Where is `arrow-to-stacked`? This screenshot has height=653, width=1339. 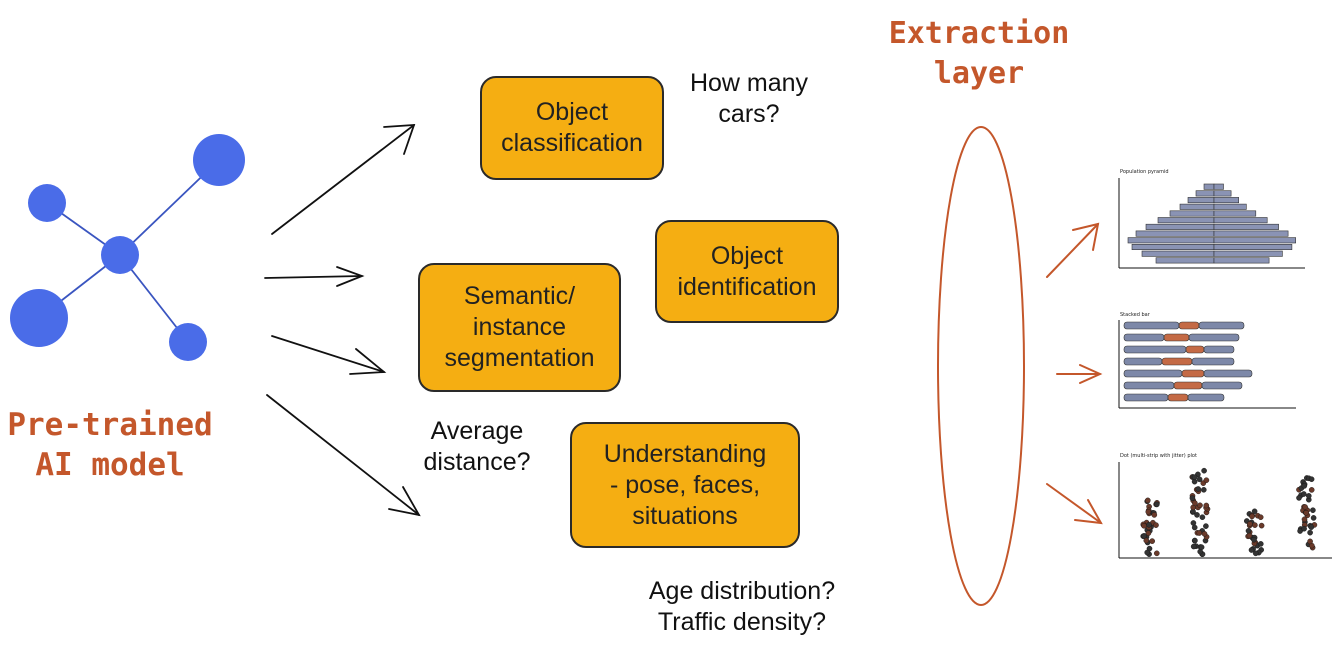 arrow-to-stacked is located at coordinates (1079, 374).